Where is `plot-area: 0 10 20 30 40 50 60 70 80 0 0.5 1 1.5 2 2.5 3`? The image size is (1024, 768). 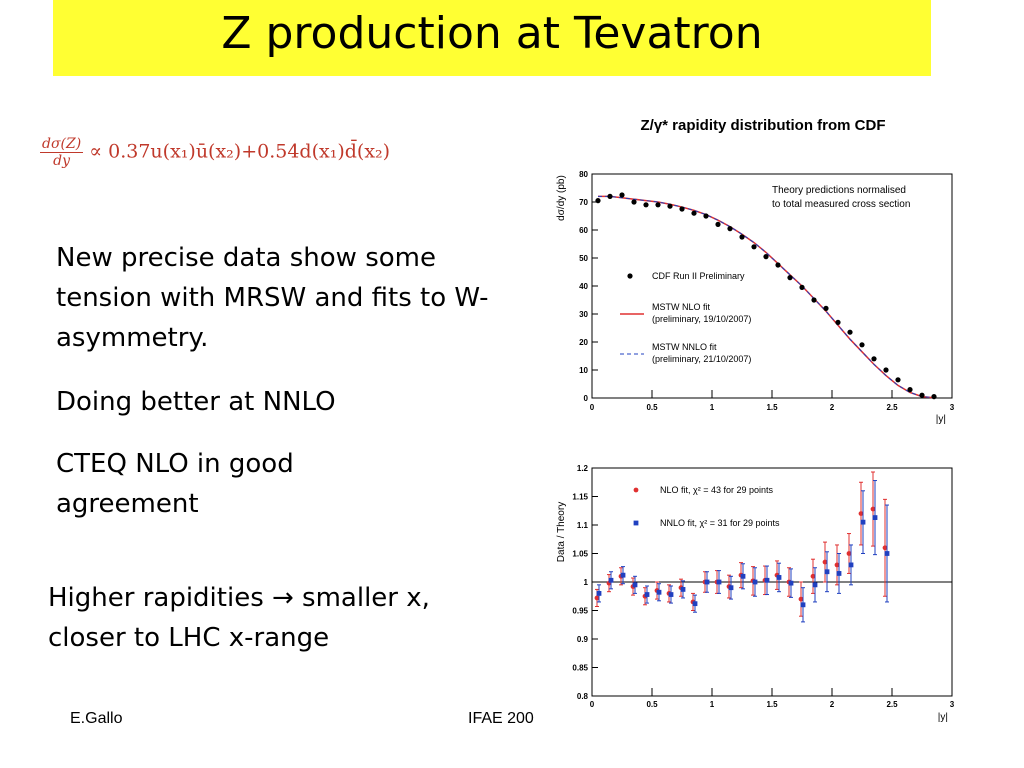
plot-area: 0 10 20 30 40 50 60 70 80 0 0.5 1 1.5 2 2.5 3 is located at coordinates (767, 291).